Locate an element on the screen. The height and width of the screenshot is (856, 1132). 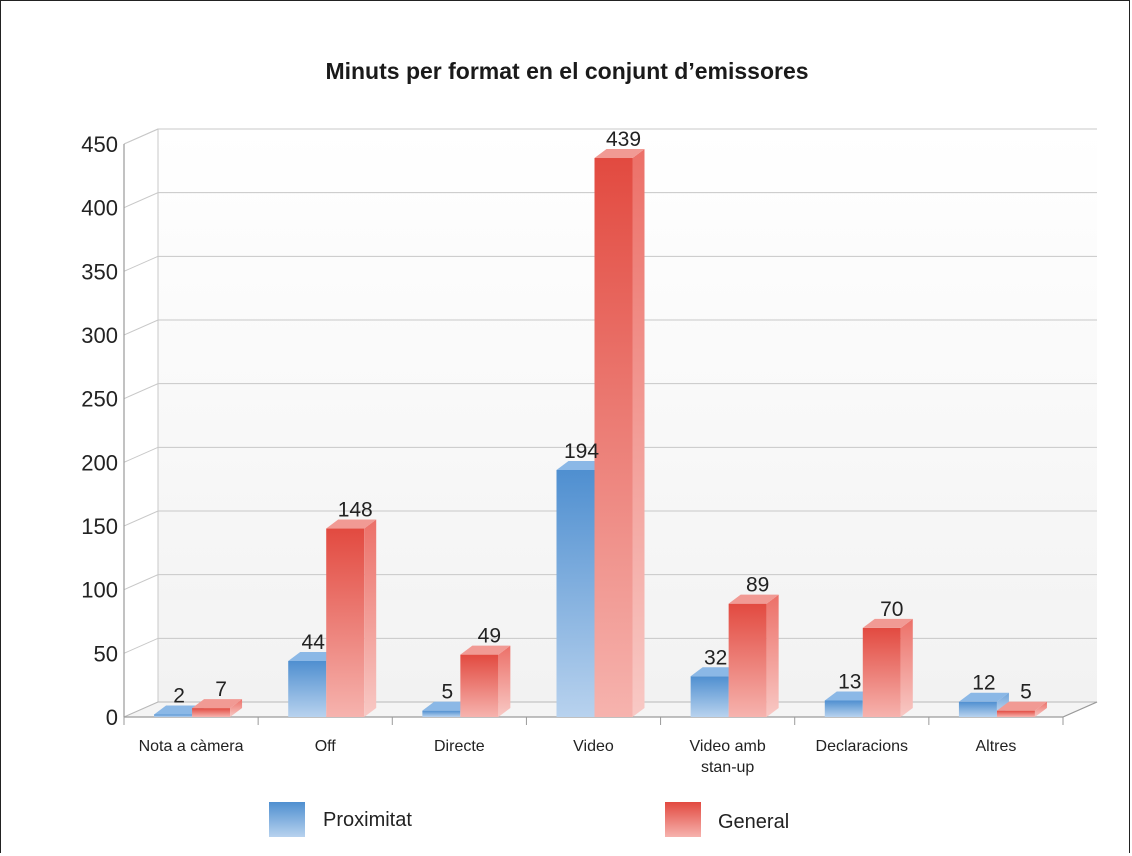
bar-proximitat is located at coordinates (581, 588).